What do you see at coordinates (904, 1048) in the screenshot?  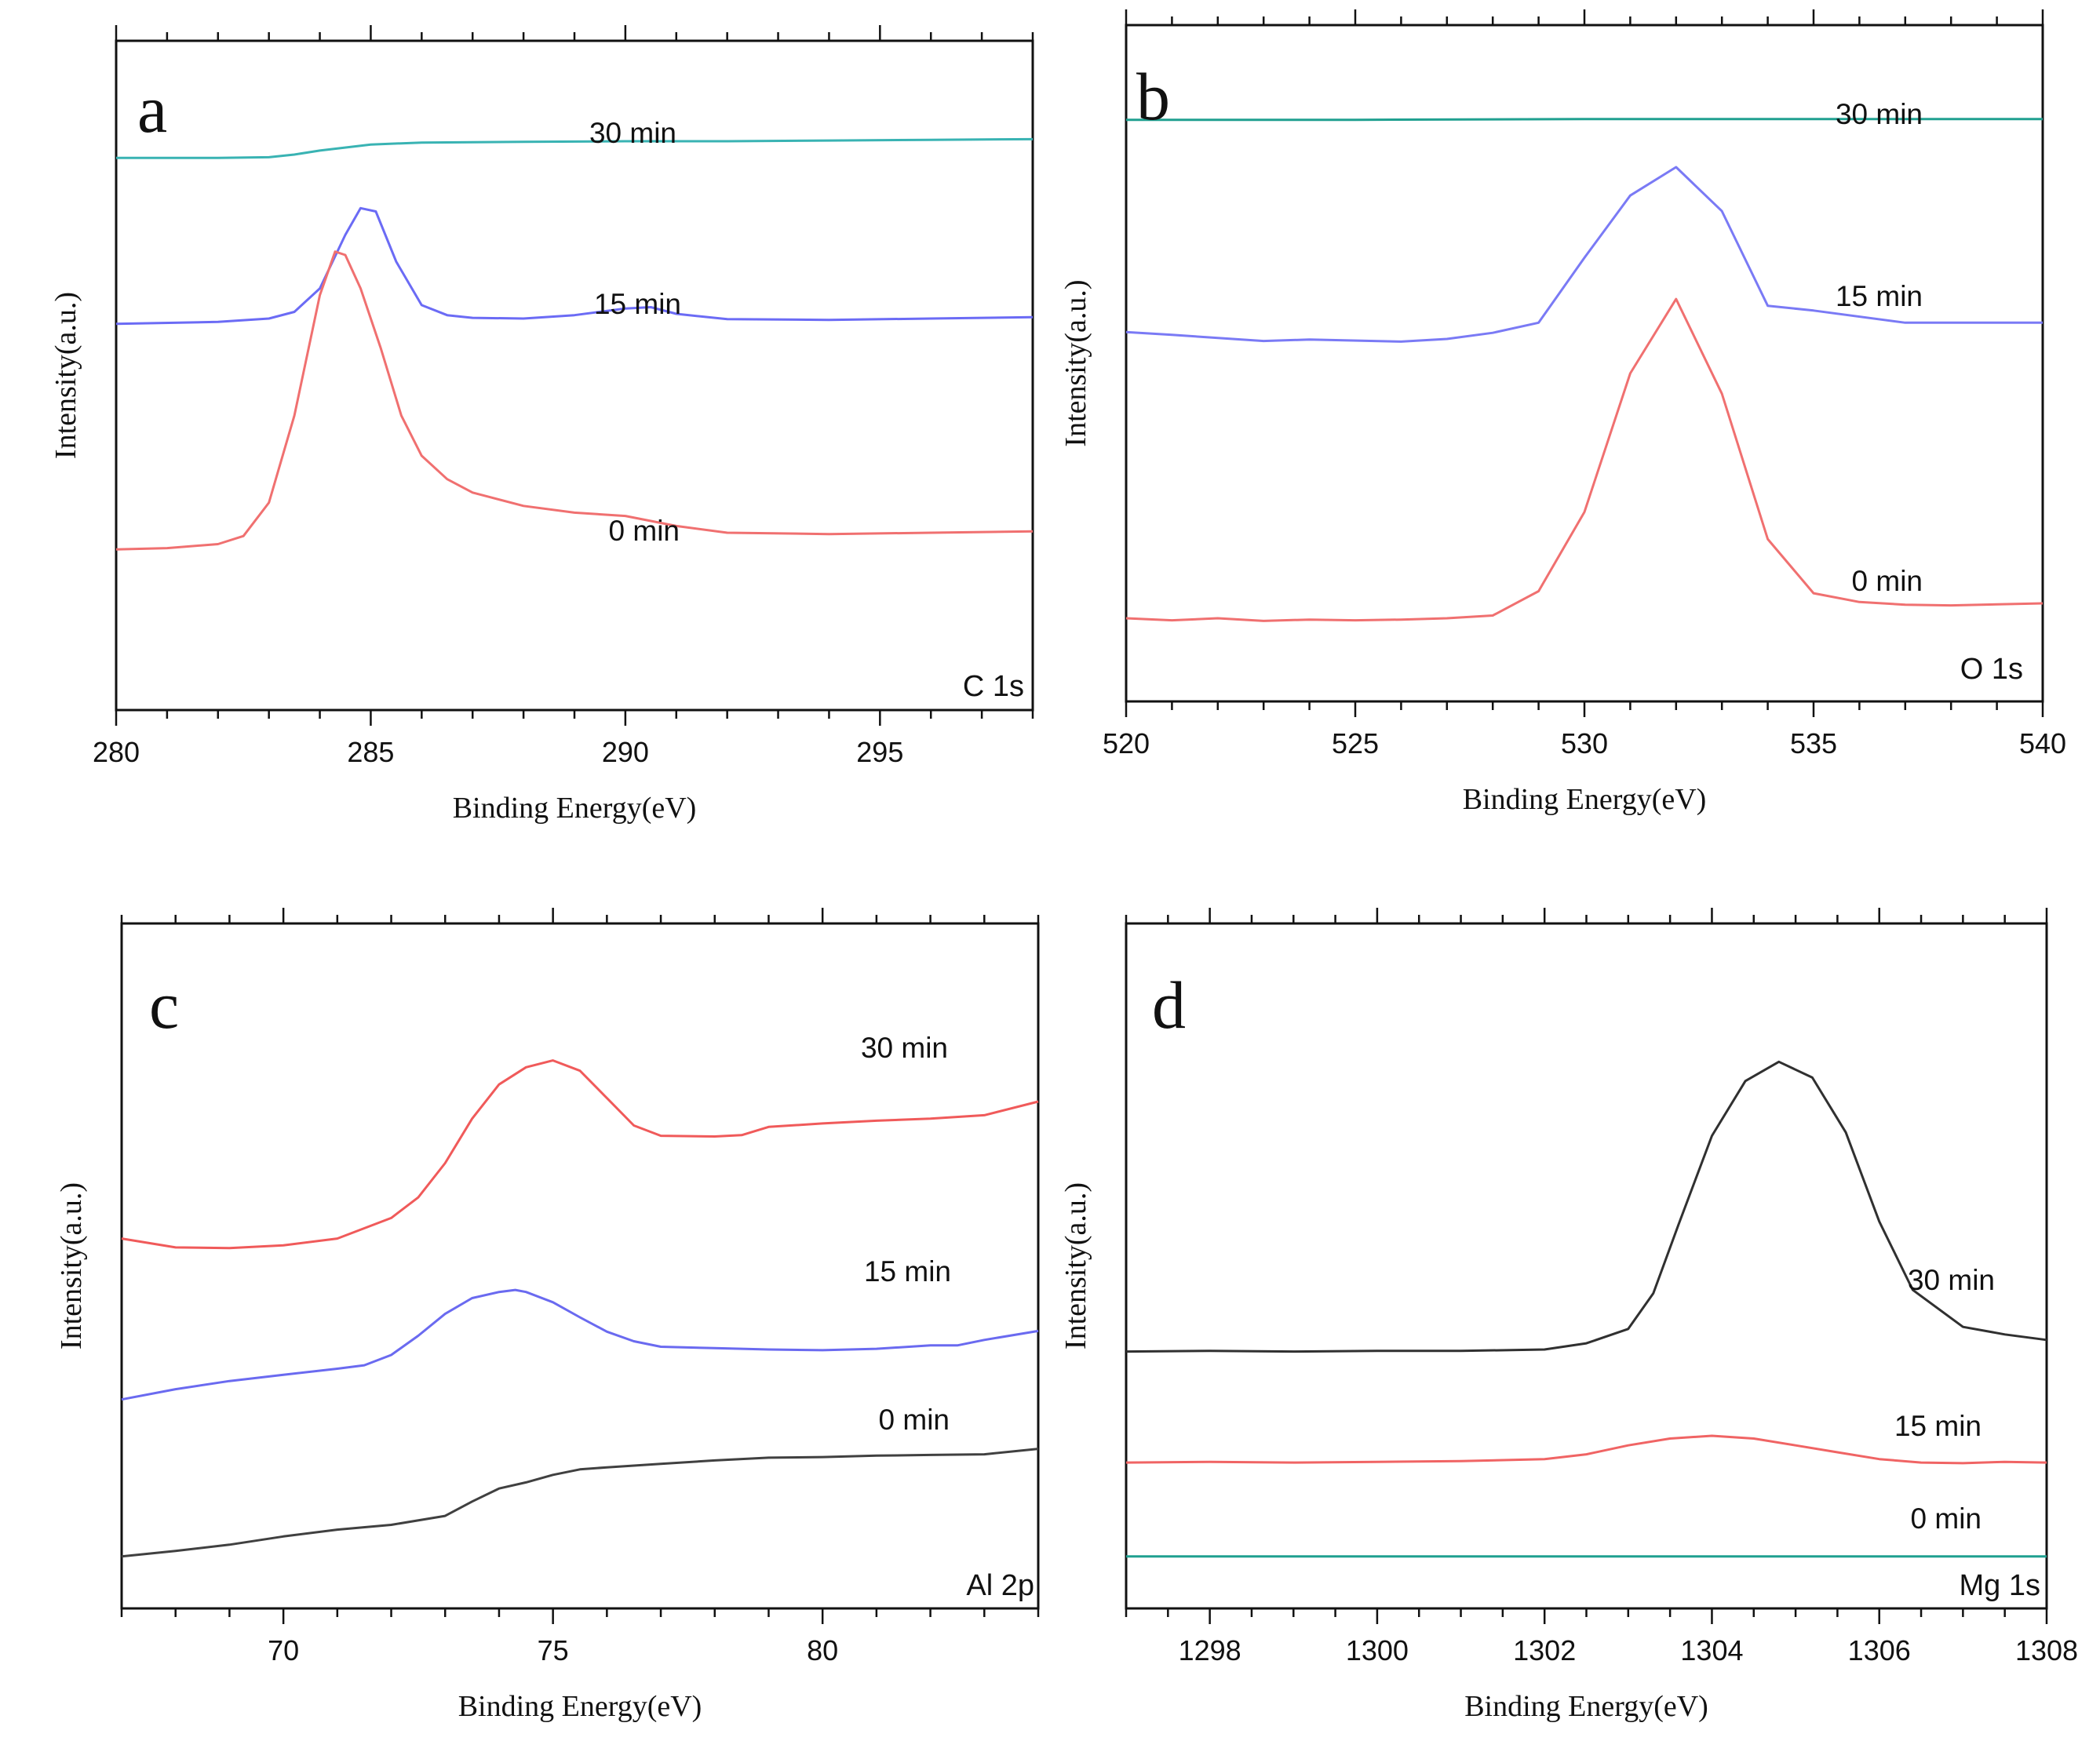 I see `panel-c-series-label: 30 min` at bounding box center [904, 1048].